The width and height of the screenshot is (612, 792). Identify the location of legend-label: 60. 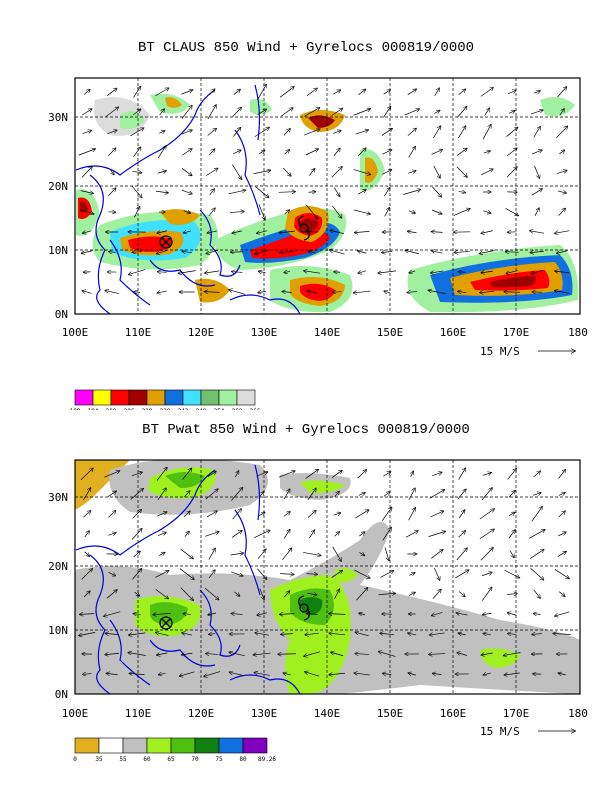
(147, 759).